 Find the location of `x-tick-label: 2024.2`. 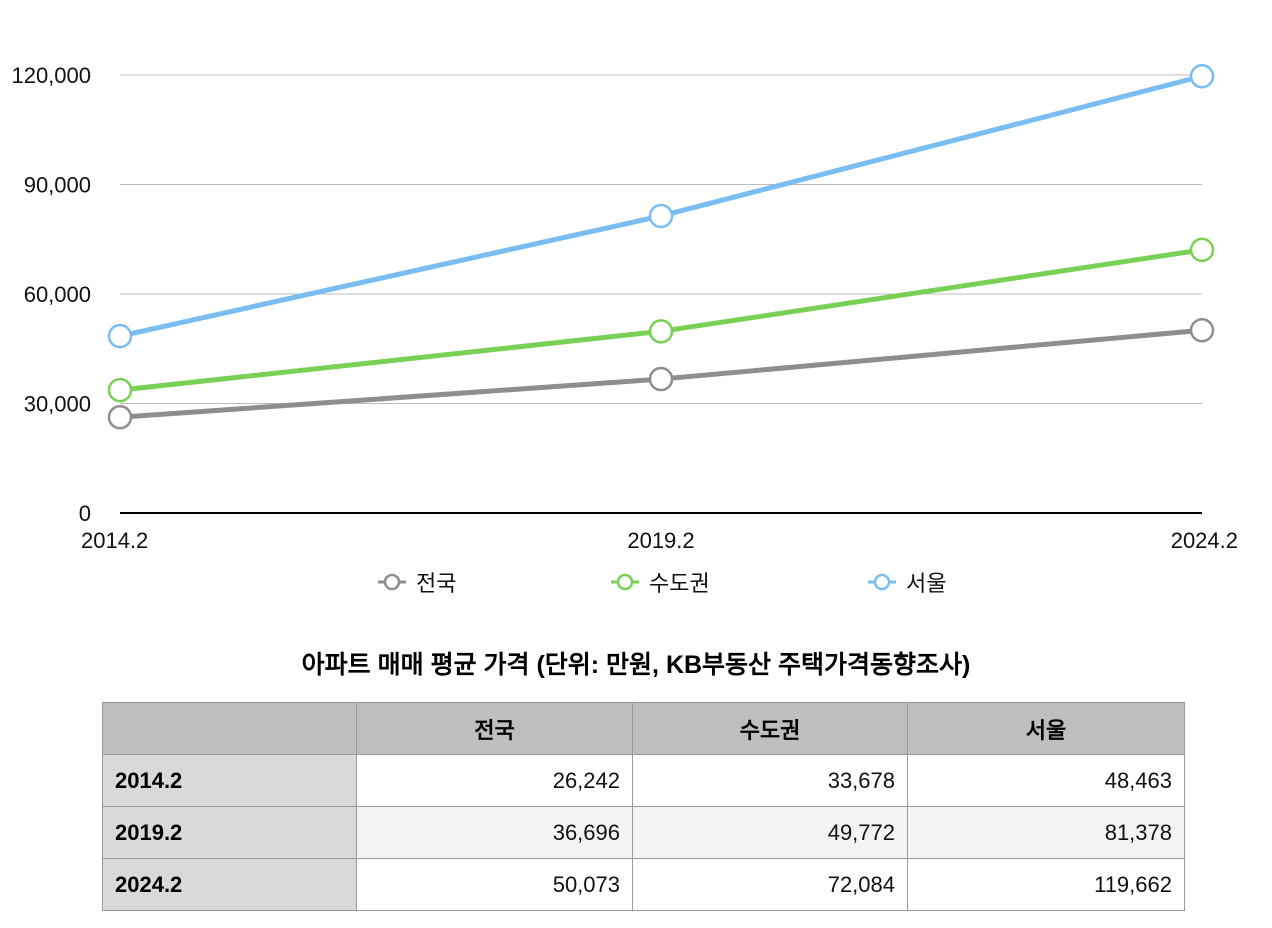

x-tick-label: 2024.2 is located at coordinates (1204, 540).